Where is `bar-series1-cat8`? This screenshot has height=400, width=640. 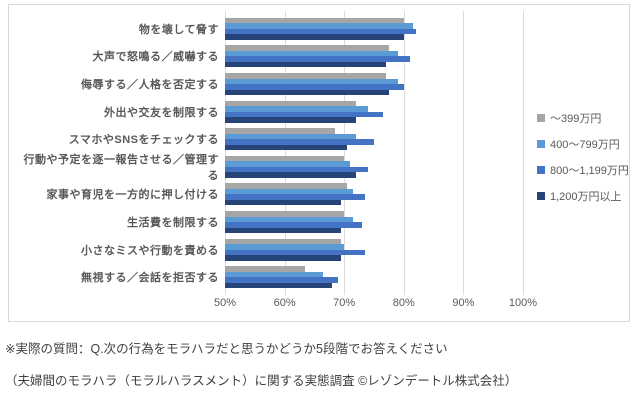 bar-series1-cat8 is located at coordinates (285, 247).